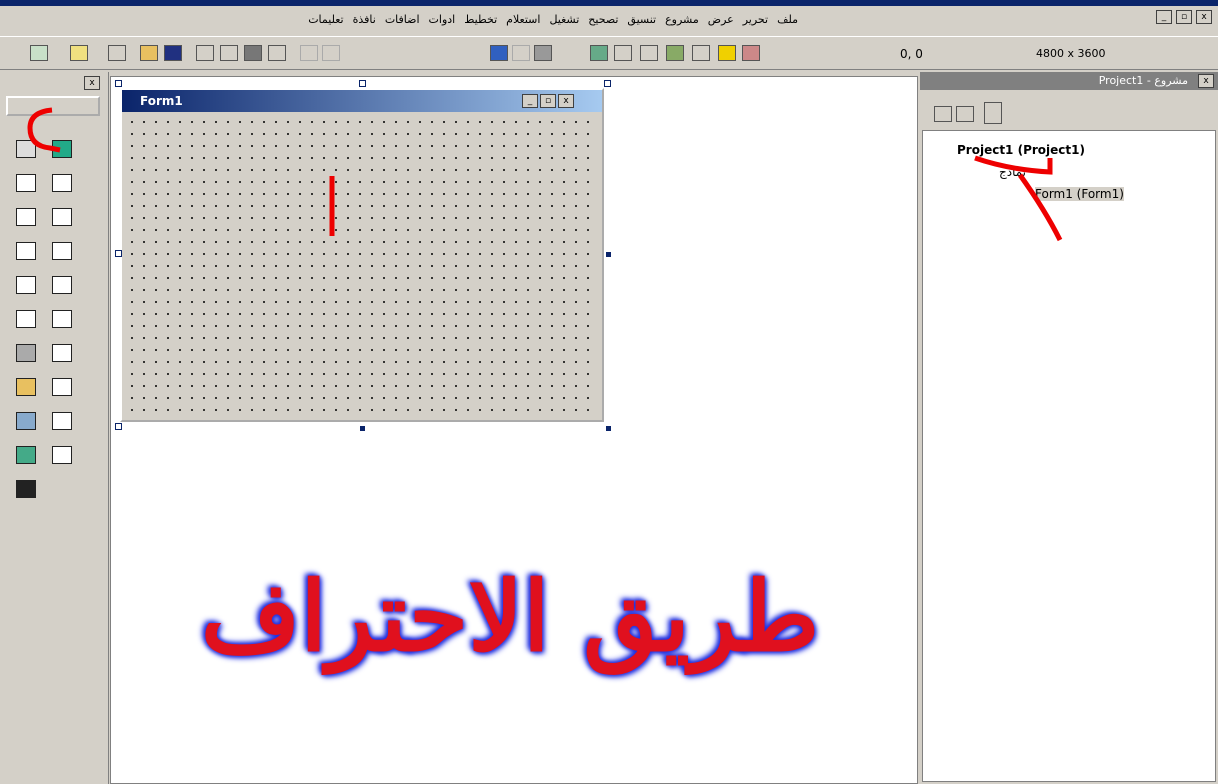 This screenshot has width=1218, height=784. I want to click on menu-item: تصحيح, so click(603, 19).